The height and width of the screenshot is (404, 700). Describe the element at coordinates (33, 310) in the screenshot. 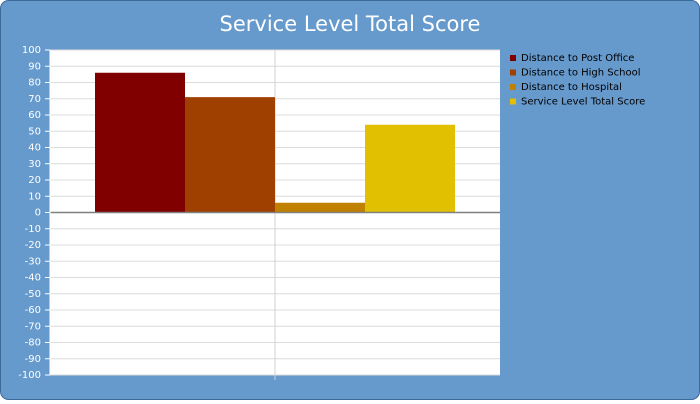

I see `y-tick-label: -60` at that location.